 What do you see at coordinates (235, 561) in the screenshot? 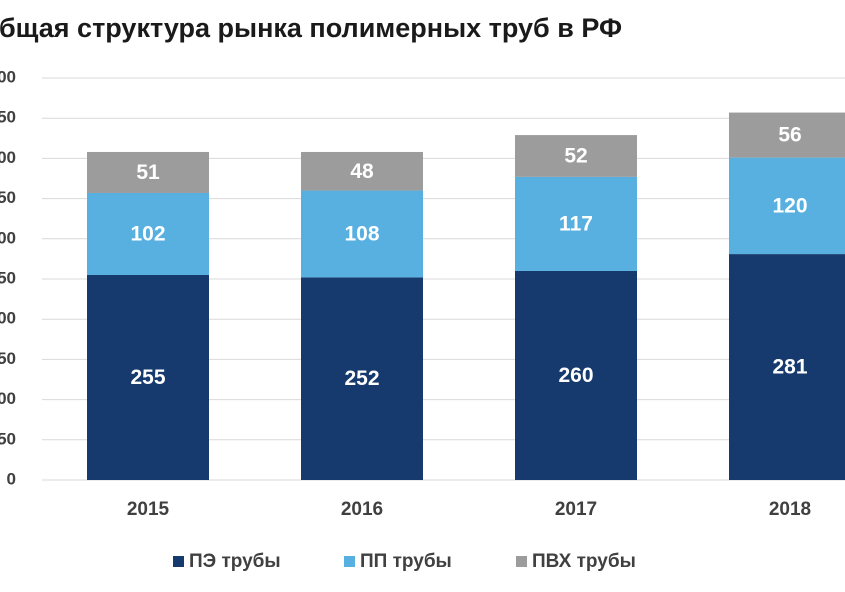
I see `legend-label: ПЭ трубы` at bounding box center [235, 561].